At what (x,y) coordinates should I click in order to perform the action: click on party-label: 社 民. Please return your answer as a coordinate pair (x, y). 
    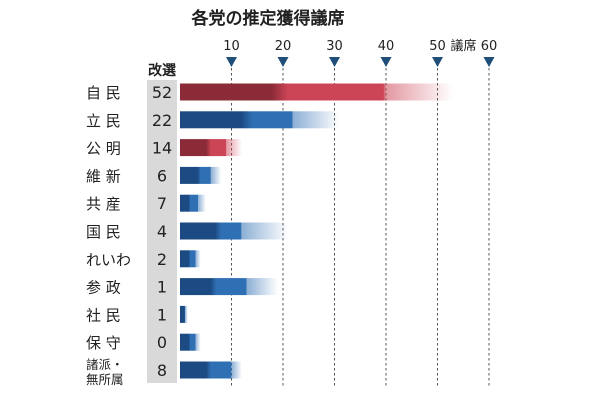
    Looking at the image, I should click on (103, 315).